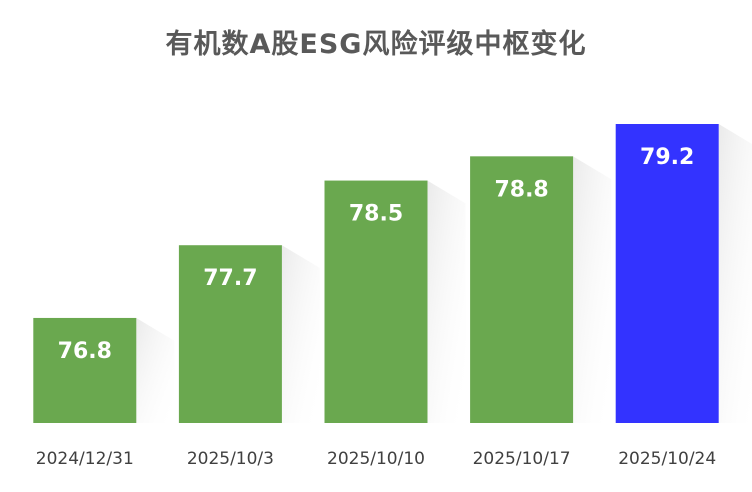  What do you see at coordinates (230, 334) in the screenshot?
I see `bar-2025/10/3` at bounding box center [230, 334].